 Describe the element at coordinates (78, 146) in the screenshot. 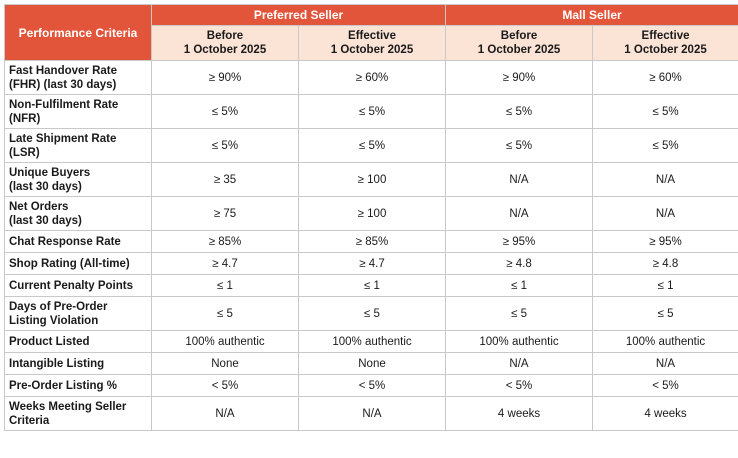

I see `criteria-cell: Late Shipment Rate(LSR)` at that location.